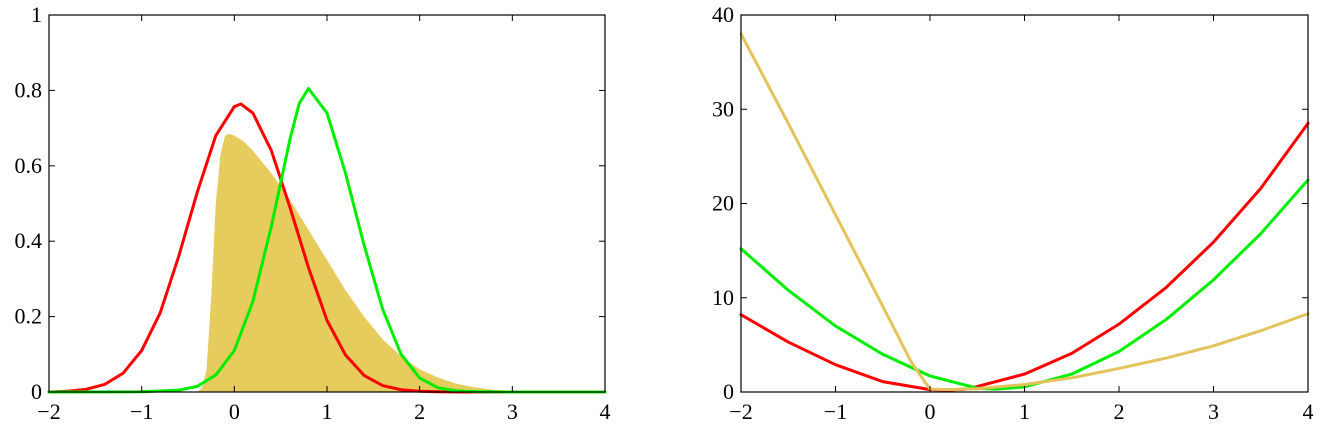 This screenshot has width=1321, height=430. What do you see at coordinates (723, 297) in the screenshot?
I see `right-y-tick-label: 10` at bounding box center [723, 297].